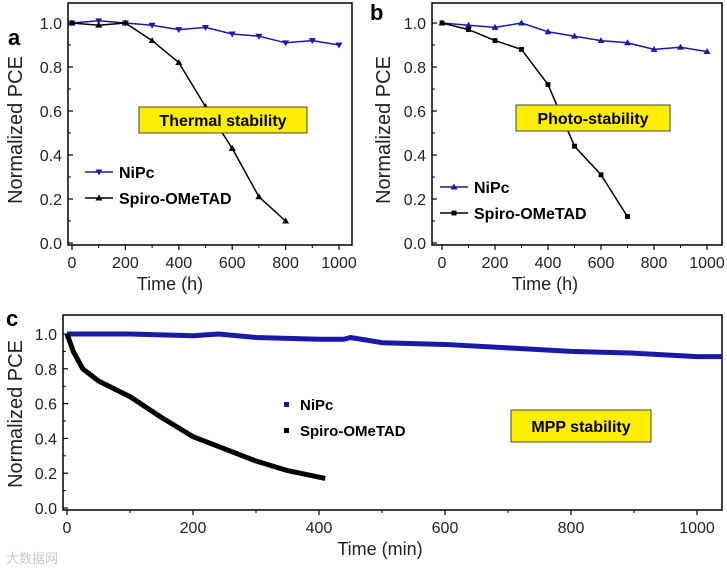  I want to click on annotation-title: Thermal stability, so click(222, 121).